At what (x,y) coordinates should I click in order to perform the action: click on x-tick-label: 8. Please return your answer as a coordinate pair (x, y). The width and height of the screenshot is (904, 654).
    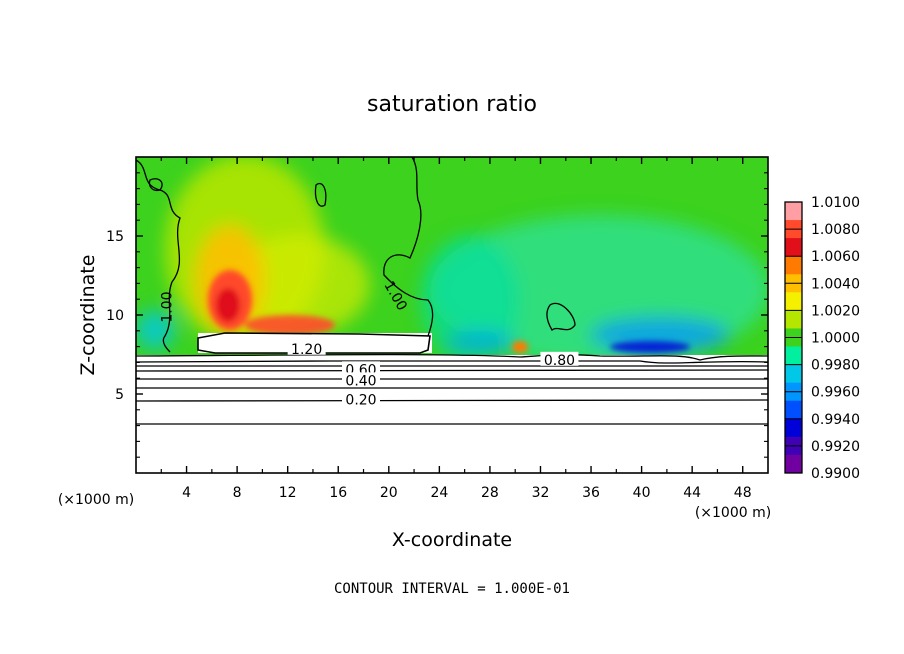
    Looking at the image, I should click on (237, 493).